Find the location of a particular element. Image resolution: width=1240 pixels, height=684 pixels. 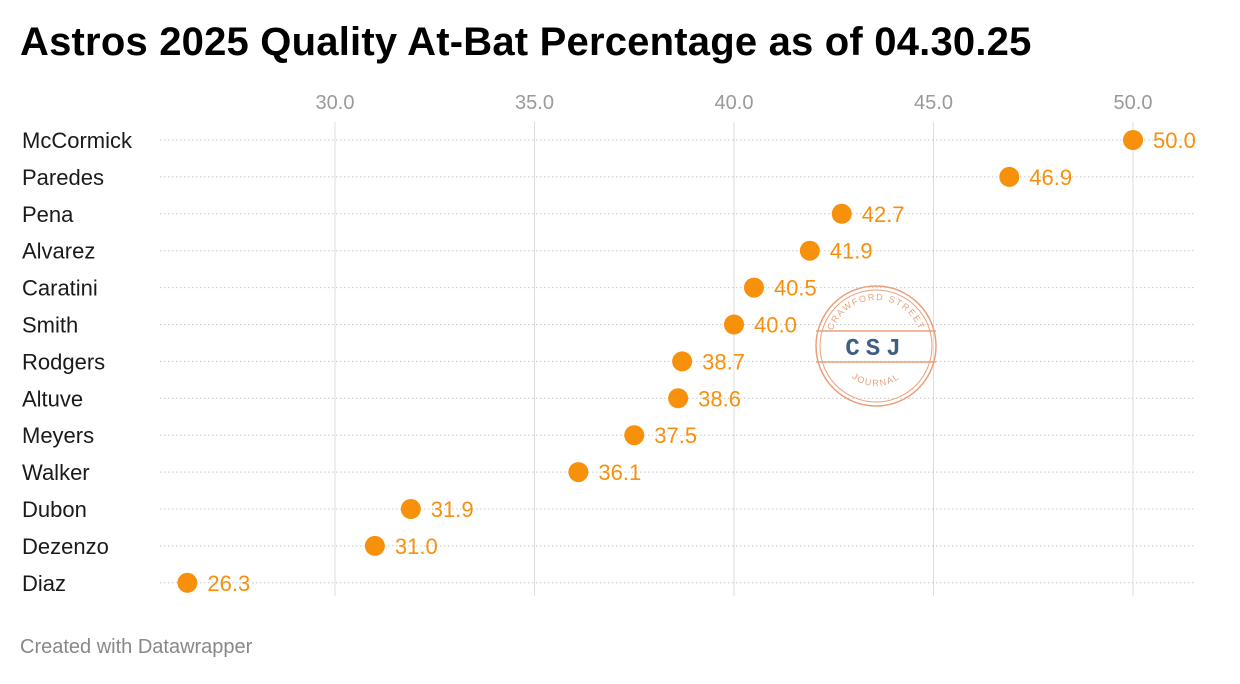

value-label: 31.9 is located at coordinates (452, 509).